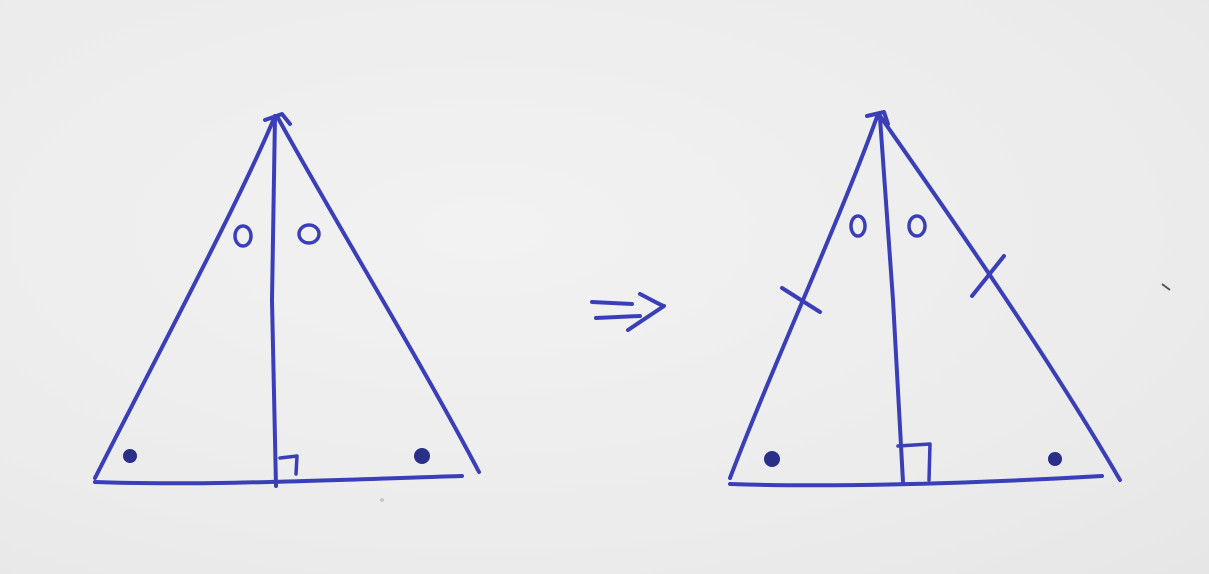  I want to click on right-right-angle-mark, so click(914, 462).